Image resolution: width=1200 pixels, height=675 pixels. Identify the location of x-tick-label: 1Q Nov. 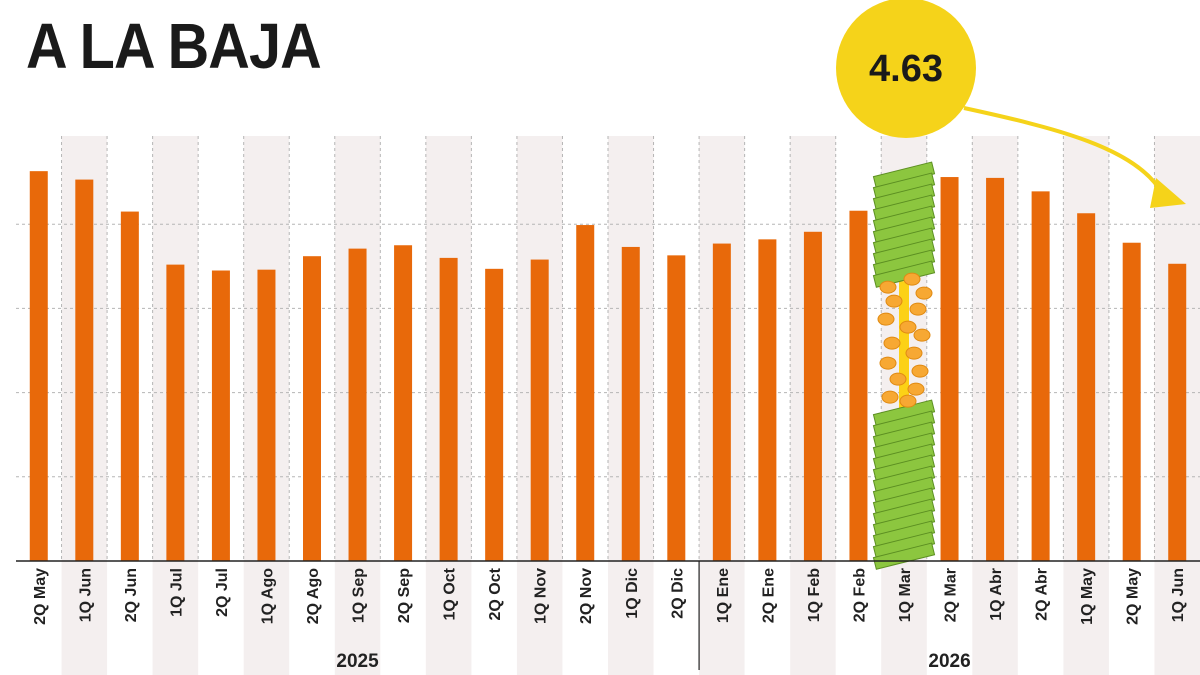
(541, 596).